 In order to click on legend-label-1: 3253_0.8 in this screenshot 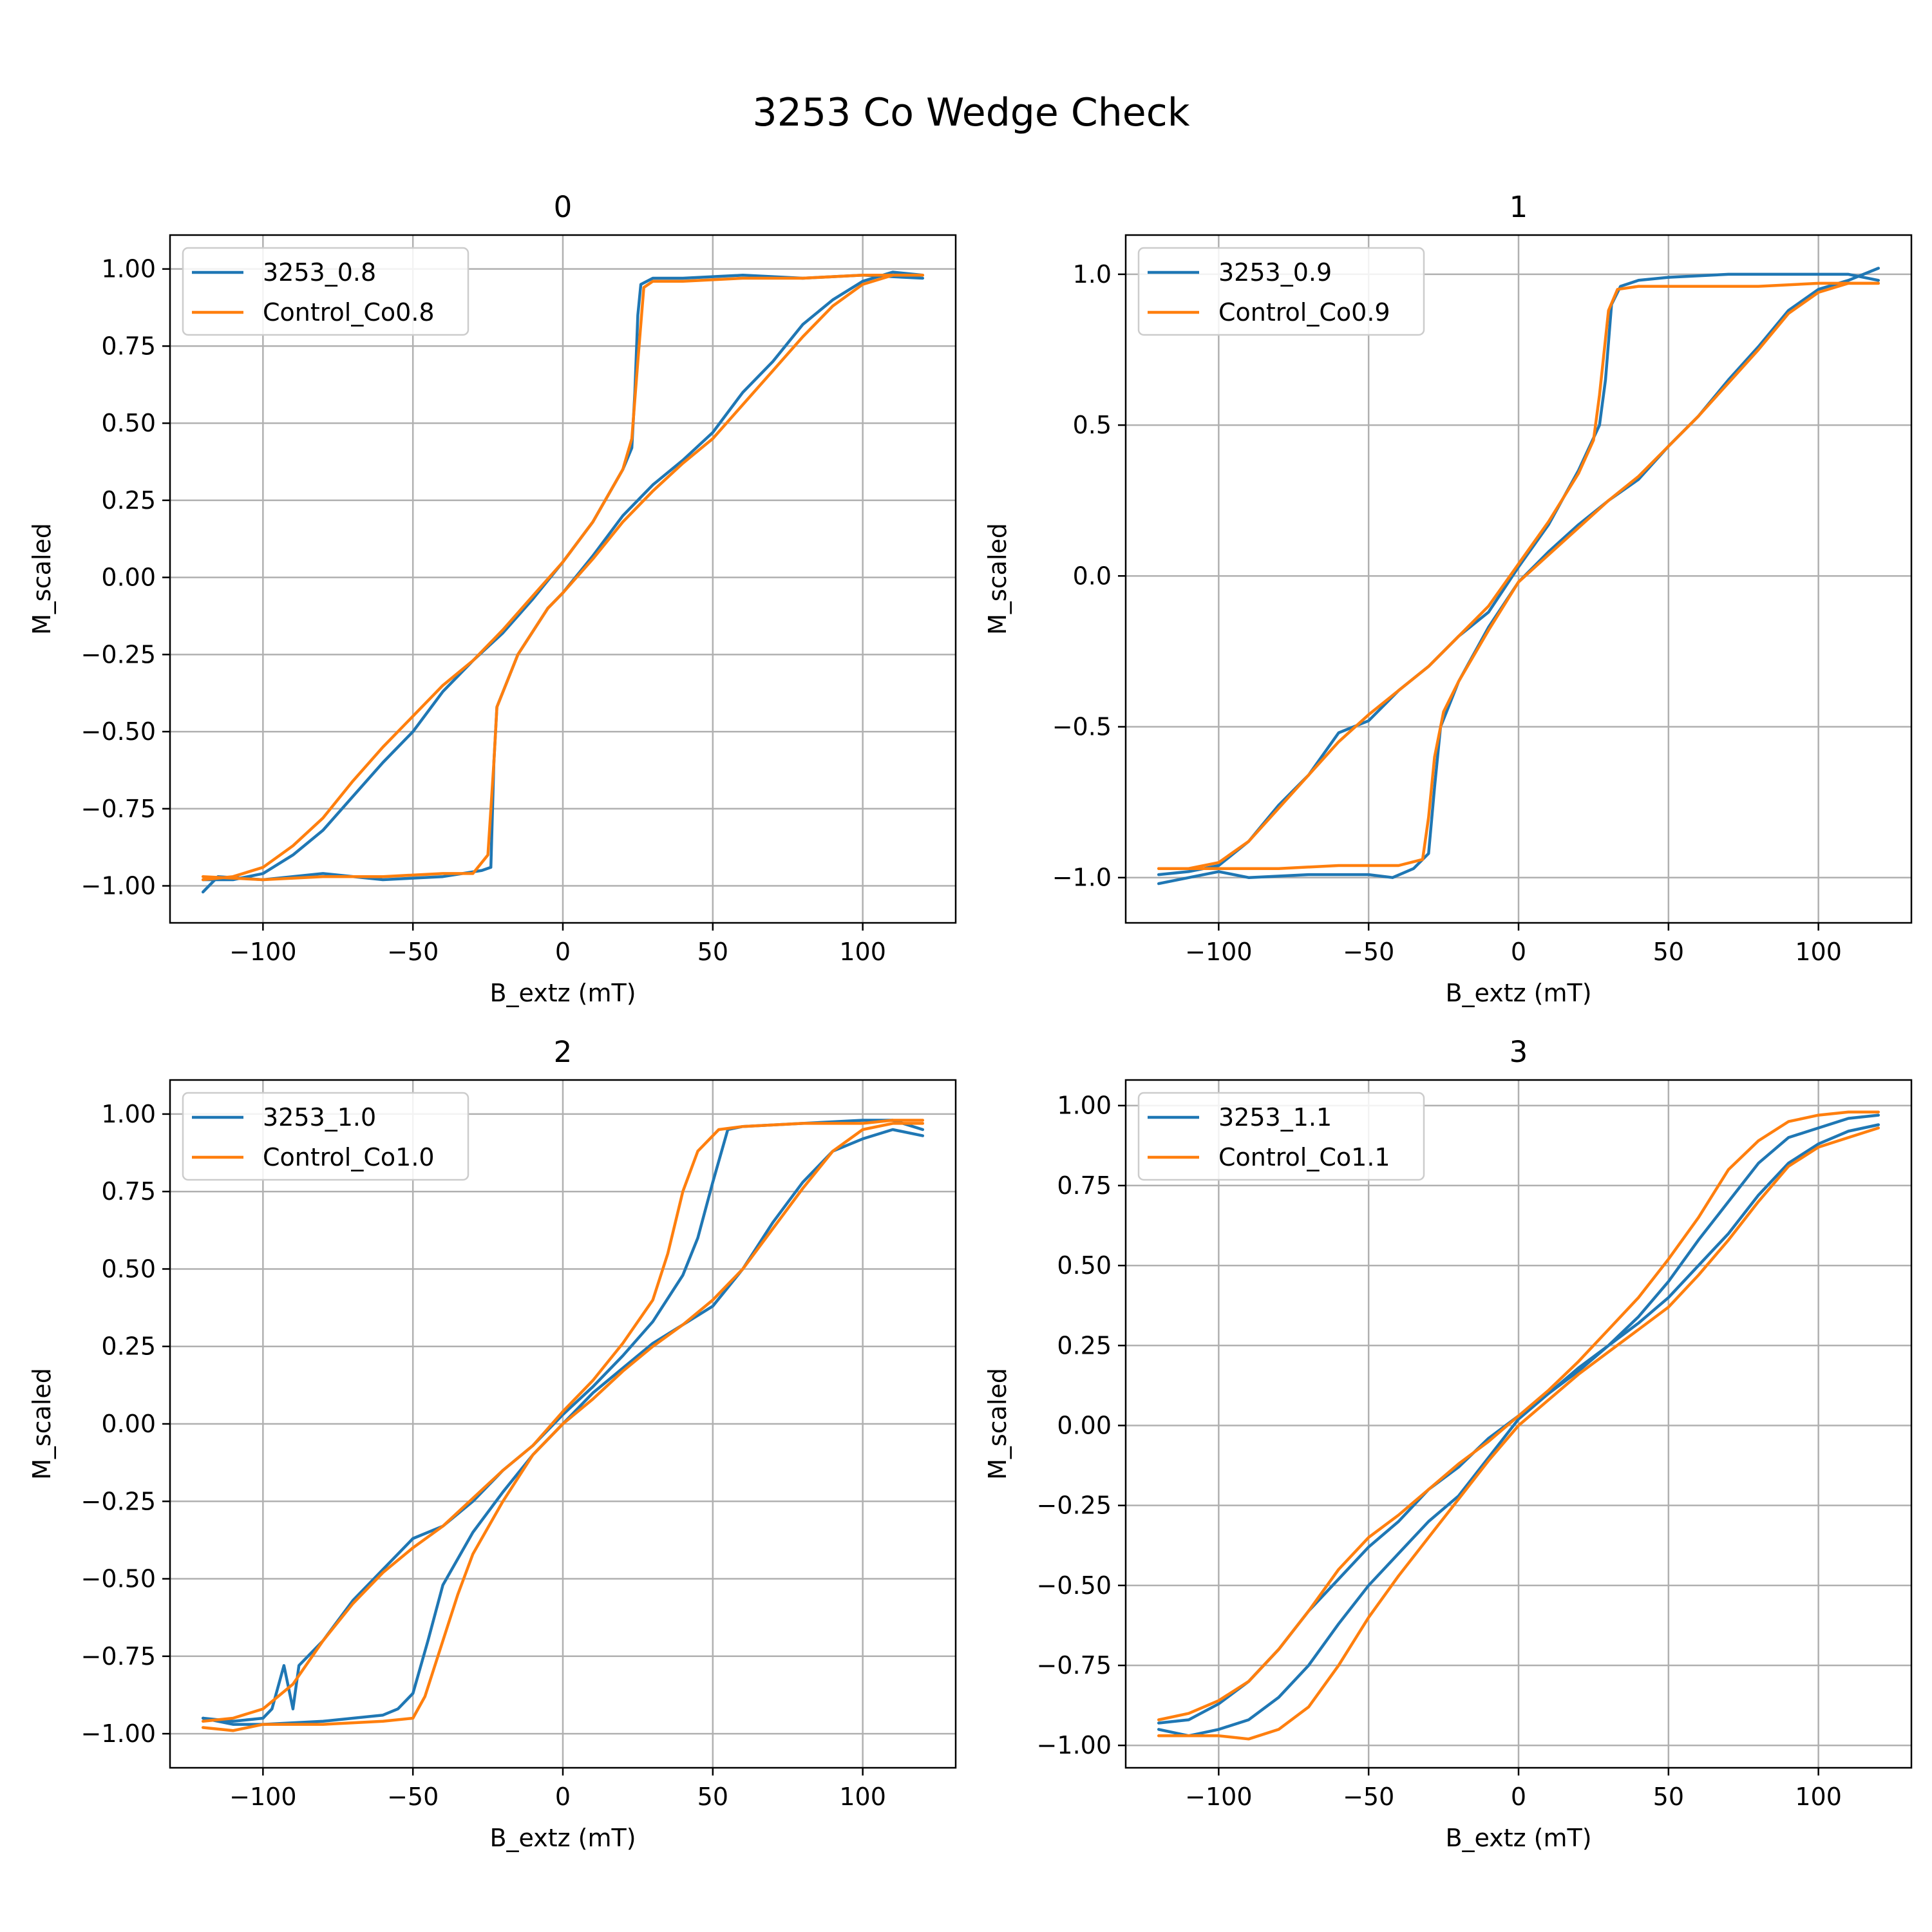, I will do `click(319, 272)`.